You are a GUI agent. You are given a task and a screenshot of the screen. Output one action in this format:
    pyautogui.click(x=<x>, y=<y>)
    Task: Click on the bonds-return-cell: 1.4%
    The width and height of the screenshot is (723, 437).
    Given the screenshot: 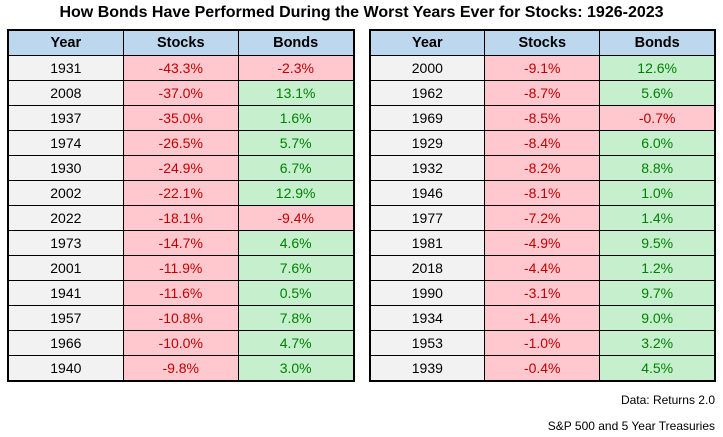 What is the action you would take?
    pyautogui.click(x=657, y=218)
    